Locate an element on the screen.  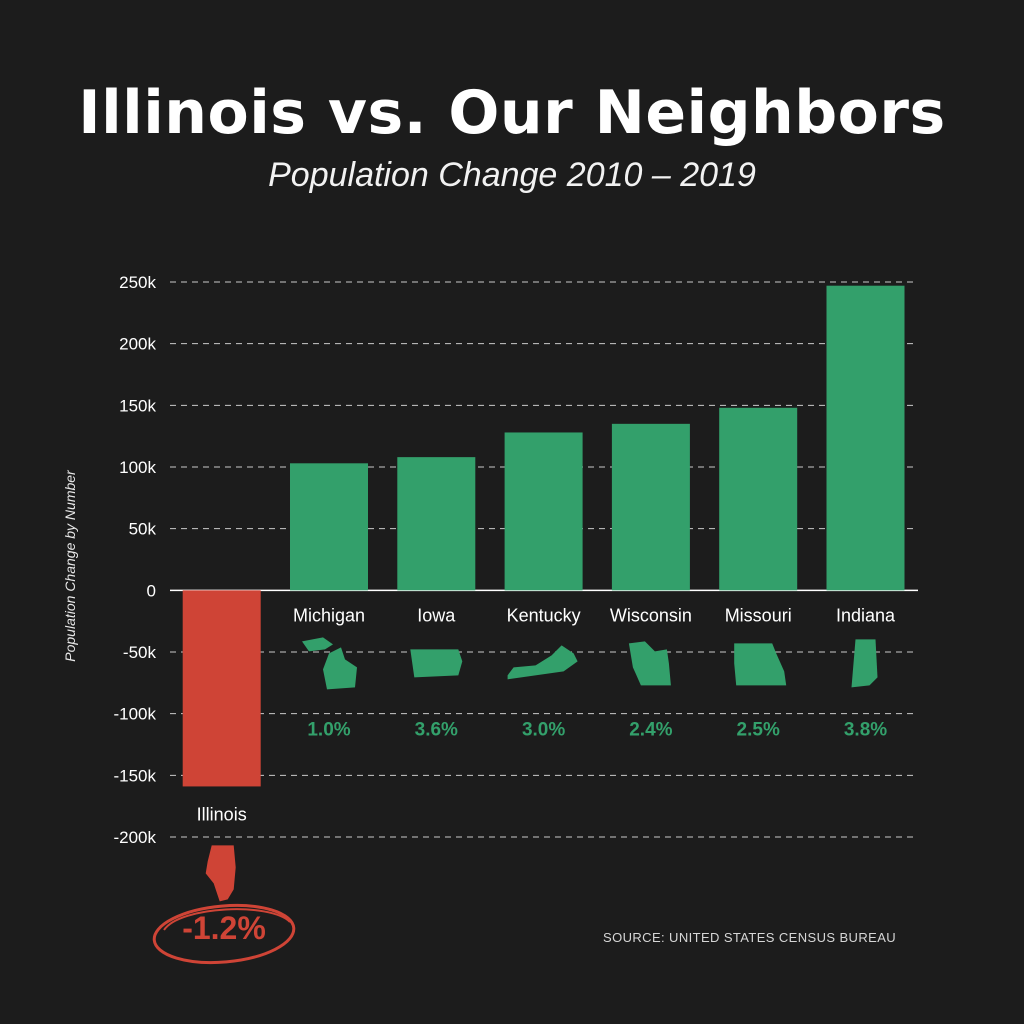
bar-michigan is located at coordinates (329, 527).